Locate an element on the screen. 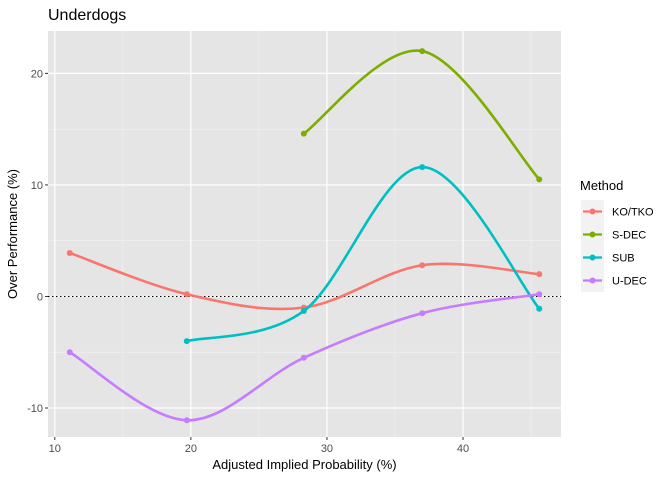 This screenshot has width=672, height=480. legend-label: U-DEC is located at coordinates (629, 282).